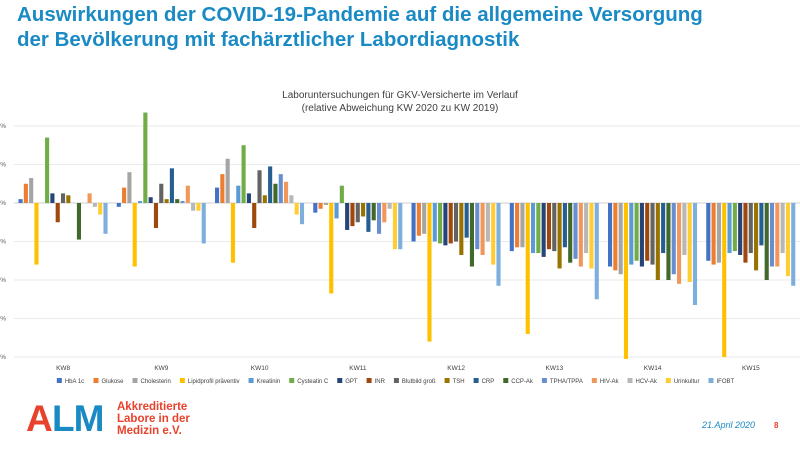  Describe the element at coordinates (721, 381) in the screenshot. I see `legend-item: IFOBT` at that location.